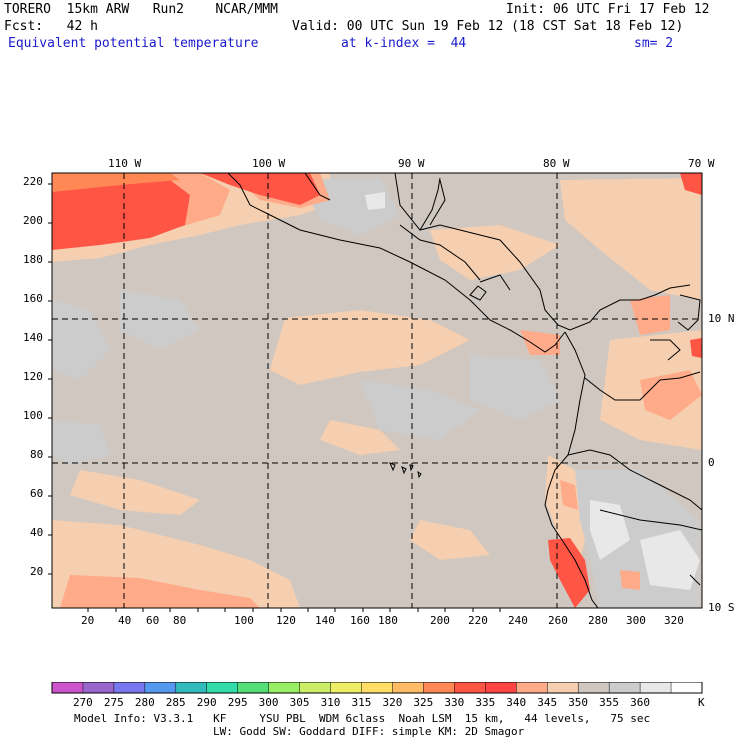 The image size is (740, 740). What do you see at coordinates (440, 620) in the screenshot?
I see `x-tick-label: 200` at bounding box center [440, 620].